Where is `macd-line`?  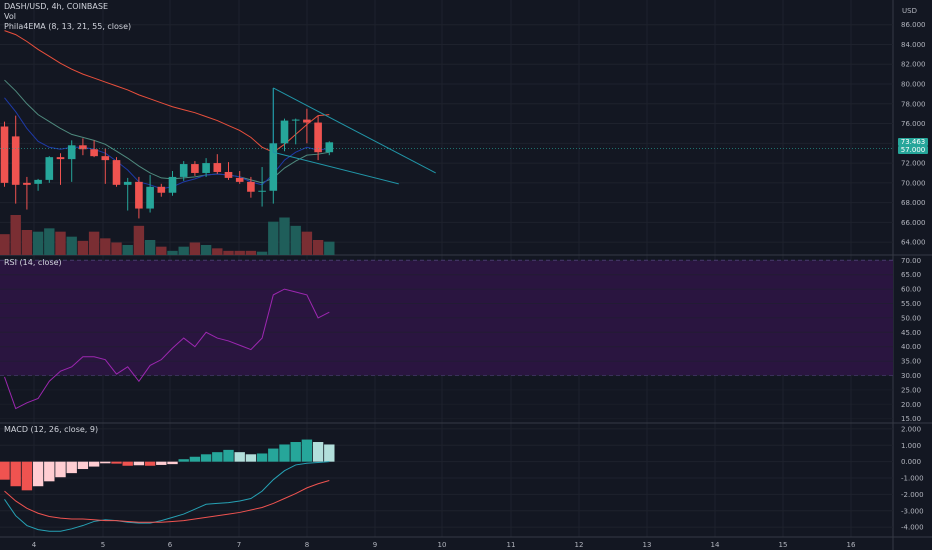 macd-line is located at coordinates (167, 496).